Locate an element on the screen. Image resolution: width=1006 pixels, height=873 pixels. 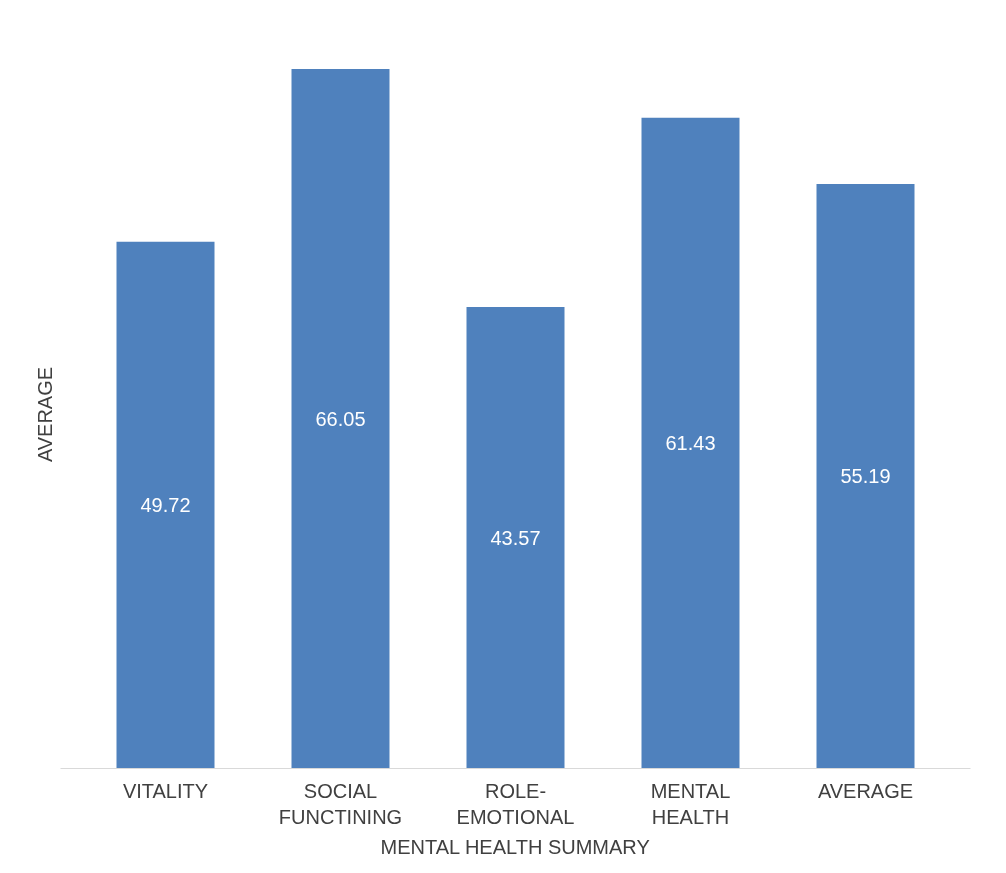
data-label: 66.05 is located at coordinates (340, 418).